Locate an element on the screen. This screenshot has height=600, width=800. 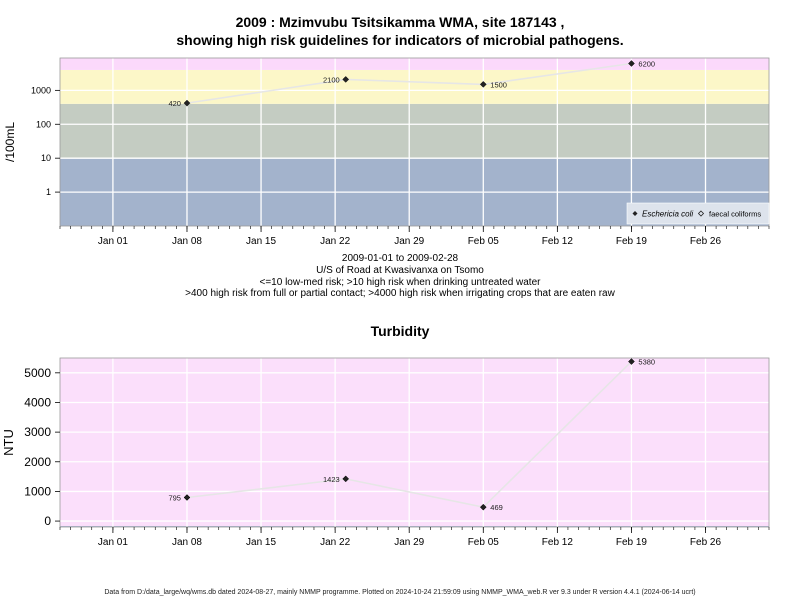
data-label: 1500 is located at coordinates (498, 84).